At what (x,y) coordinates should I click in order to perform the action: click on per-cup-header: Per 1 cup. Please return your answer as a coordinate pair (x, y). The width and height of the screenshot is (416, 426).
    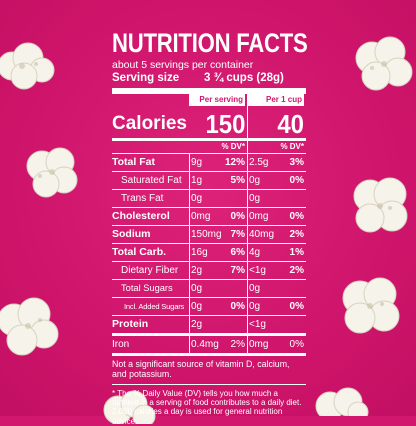
    Looking at the image, I should click on (276, 100).